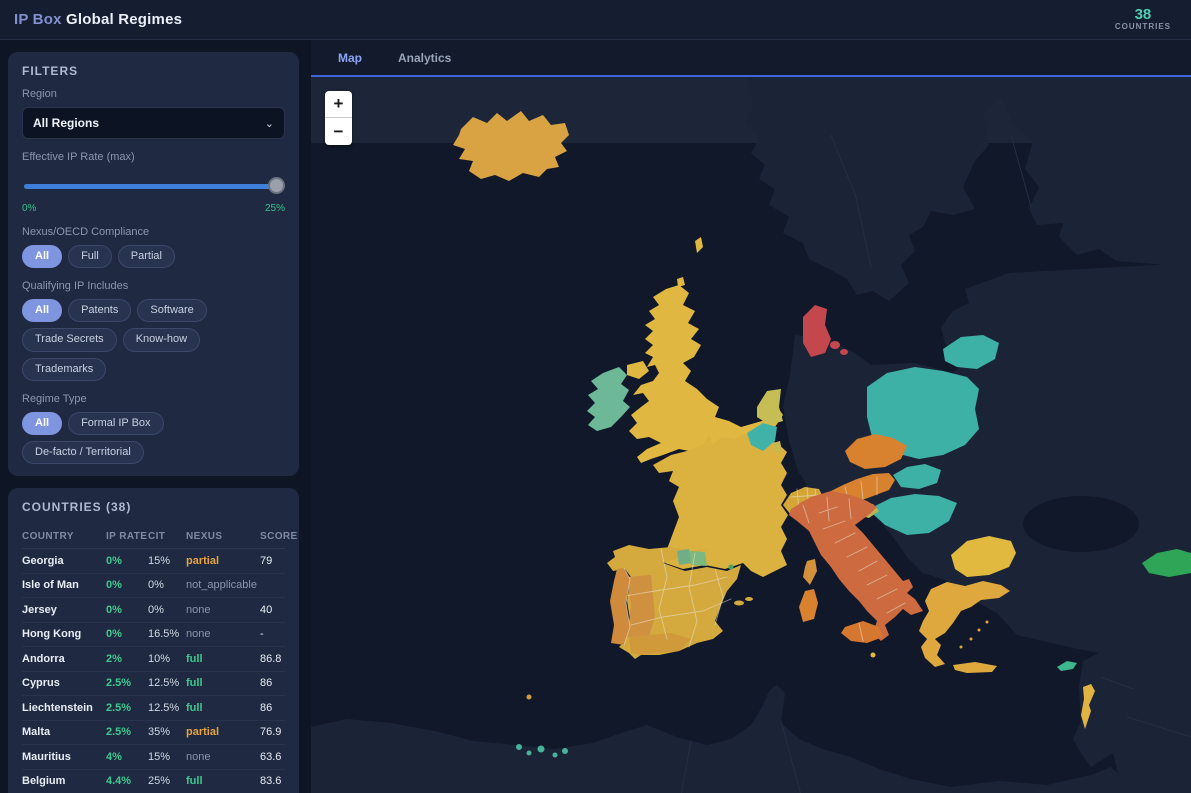 The width and height of the screenshot is (1191, 793). What do you see at coordinates (1166, 563) in the screenshot?
I see `map-country-georgia` at bounding box center [1166, 563].